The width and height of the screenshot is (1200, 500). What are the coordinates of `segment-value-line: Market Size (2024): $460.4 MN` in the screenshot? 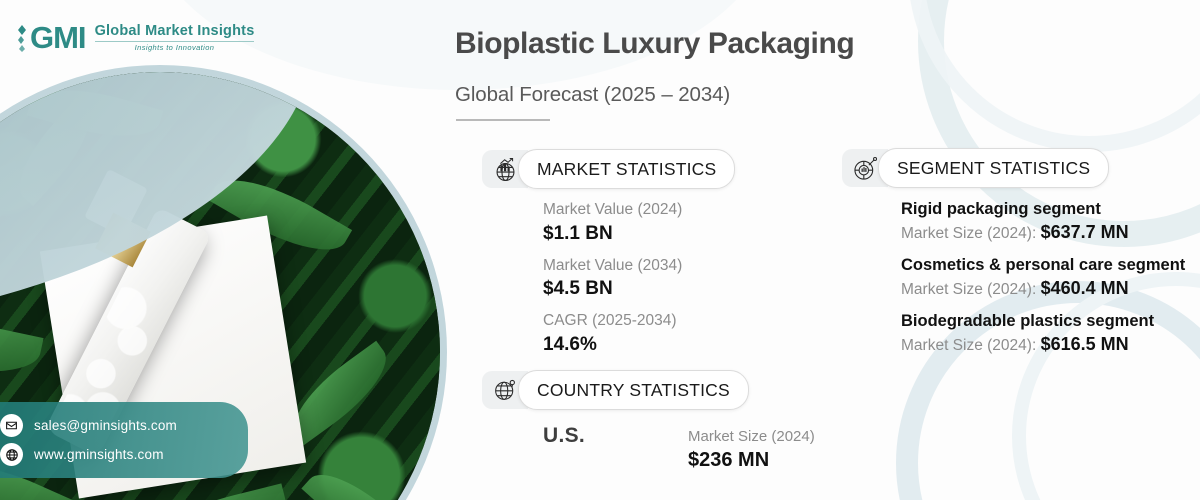 It's located at (1046, 288).